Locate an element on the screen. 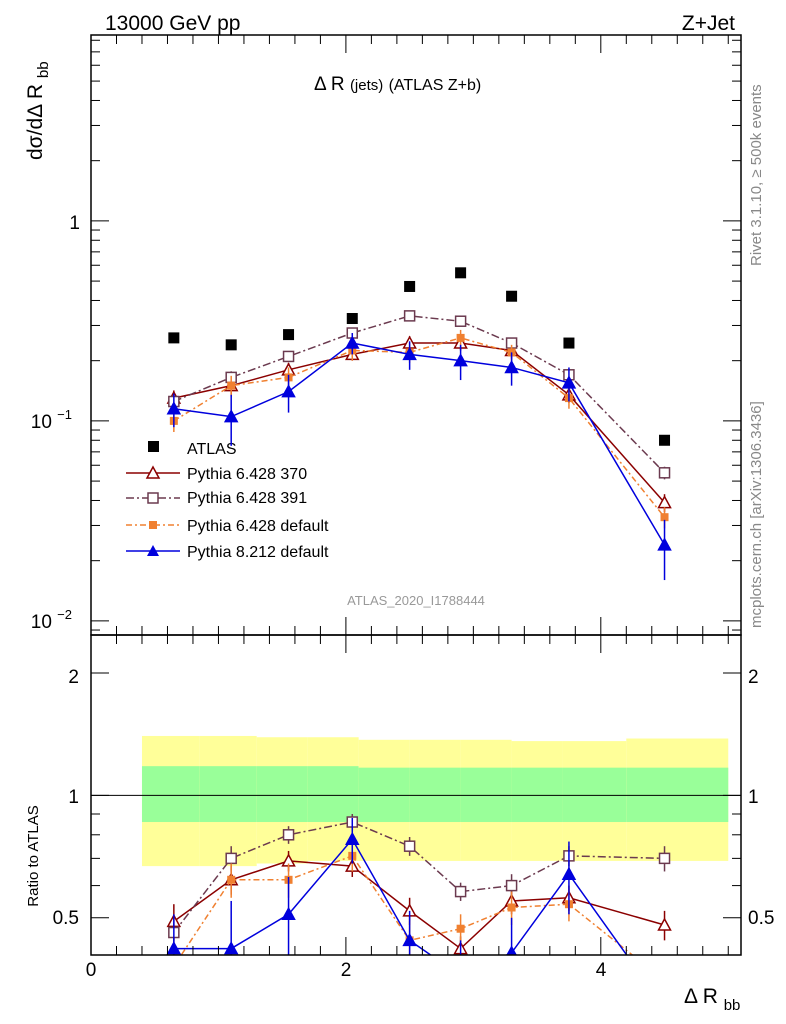  plot-title: Δ R (jets) (ATLAS Z+b) is located at coordinates (397, 84).